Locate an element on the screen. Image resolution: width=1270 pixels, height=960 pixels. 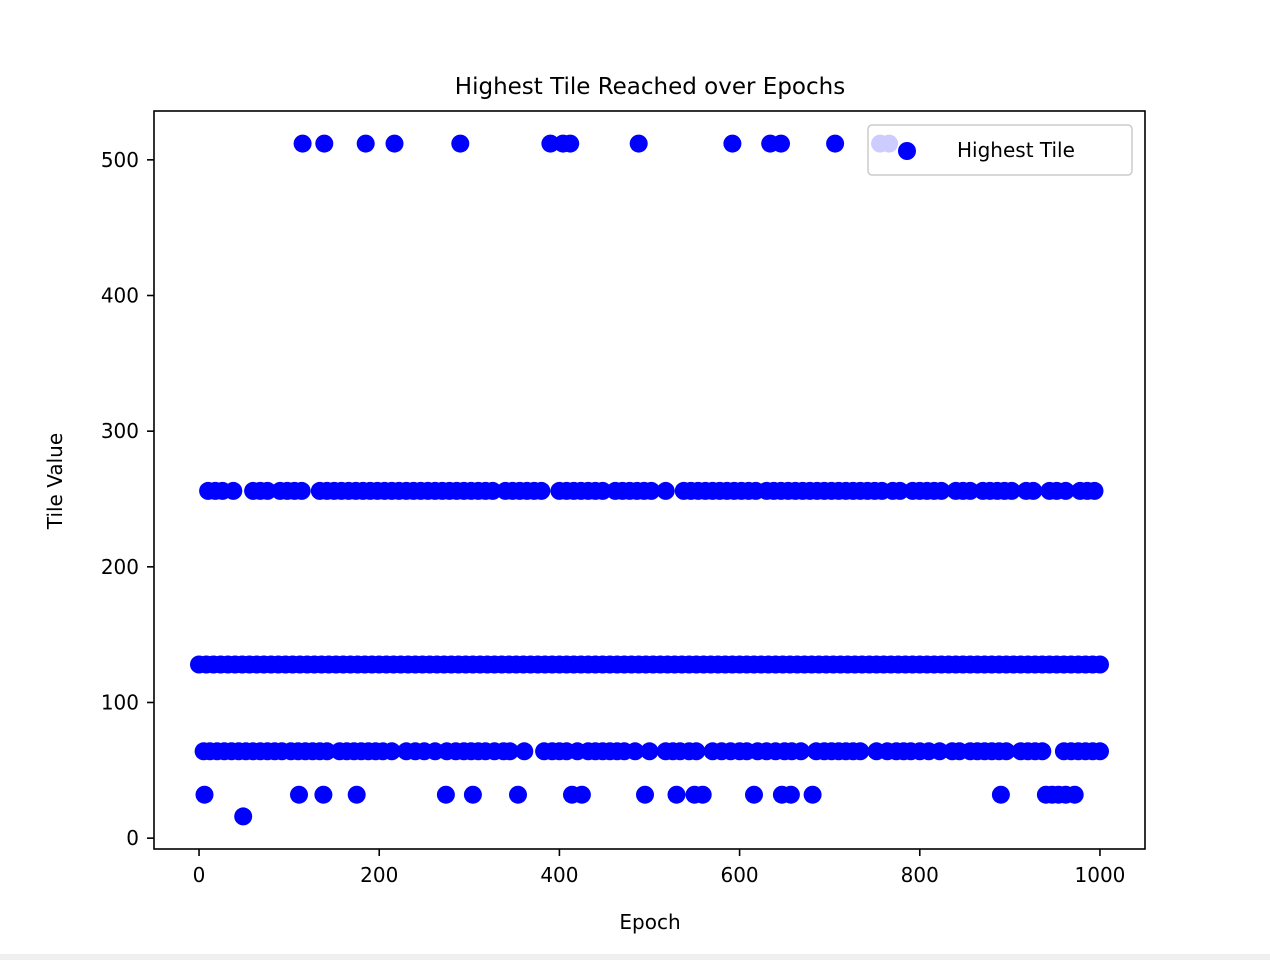
y-tick-label: 0 is located at coordinates (132, 838).